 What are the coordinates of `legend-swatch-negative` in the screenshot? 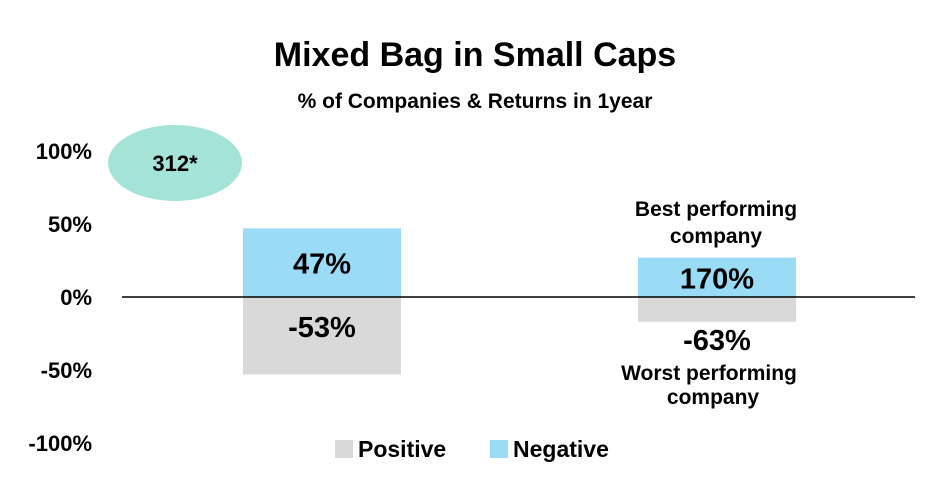 It's located at (499, 449).